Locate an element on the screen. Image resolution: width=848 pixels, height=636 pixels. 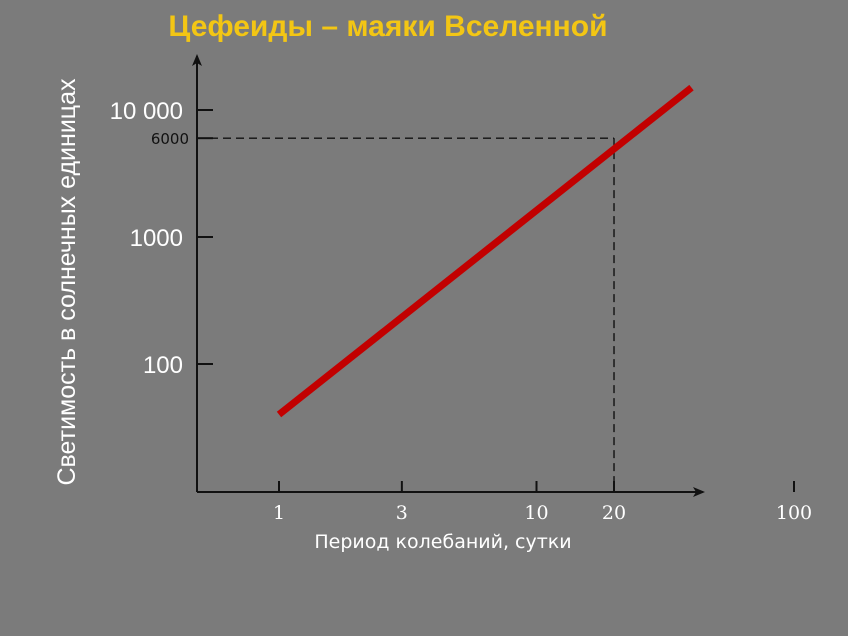
y-tick-label: 10 000 is located at coordinates (146, 111).